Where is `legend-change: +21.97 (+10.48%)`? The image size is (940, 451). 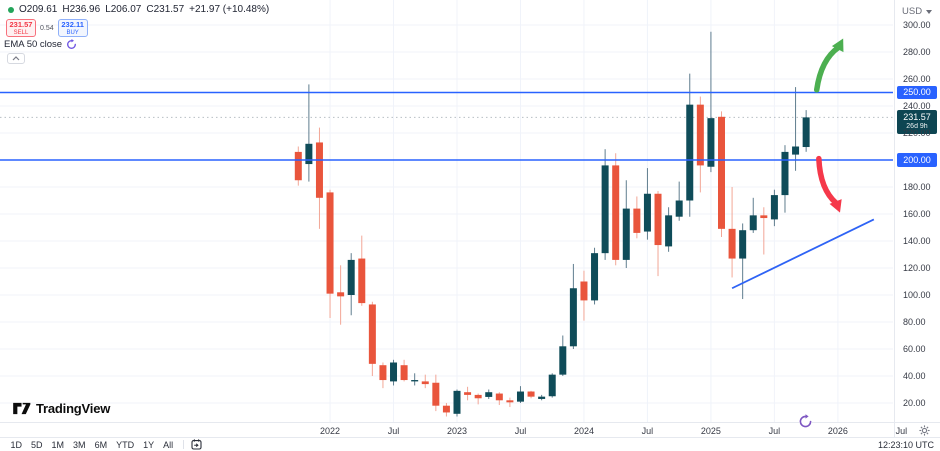
legend-change: +21.97 (+10.48%) is located at coordinates (229, 9).